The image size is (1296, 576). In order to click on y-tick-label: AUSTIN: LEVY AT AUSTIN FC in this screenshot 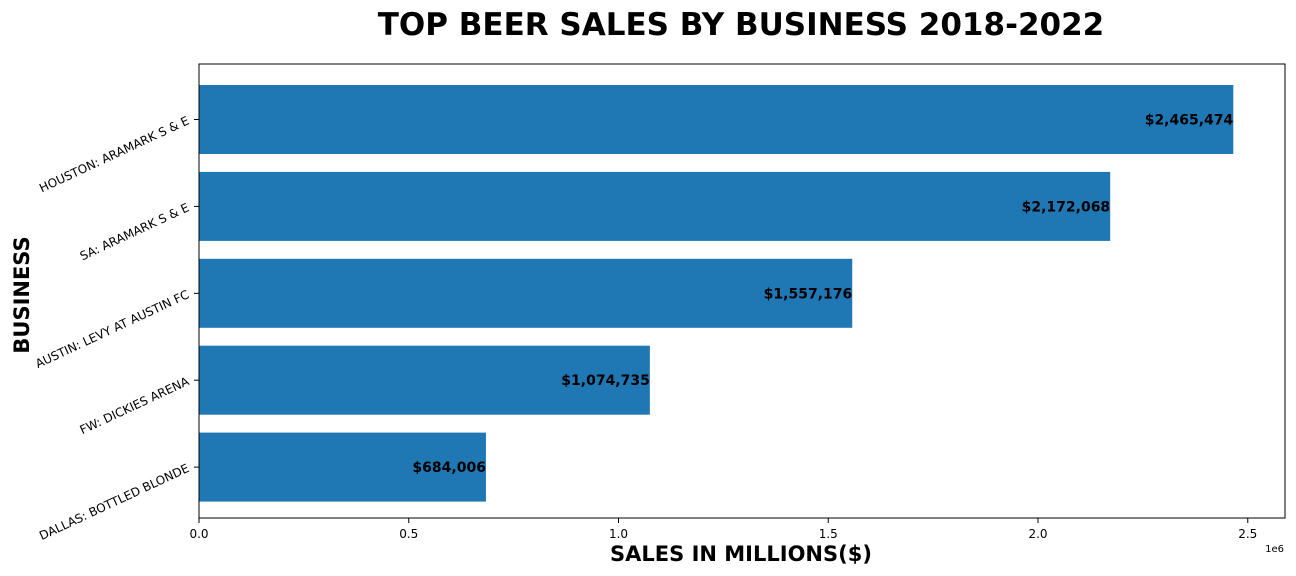, I will do `click(112, 329)`.